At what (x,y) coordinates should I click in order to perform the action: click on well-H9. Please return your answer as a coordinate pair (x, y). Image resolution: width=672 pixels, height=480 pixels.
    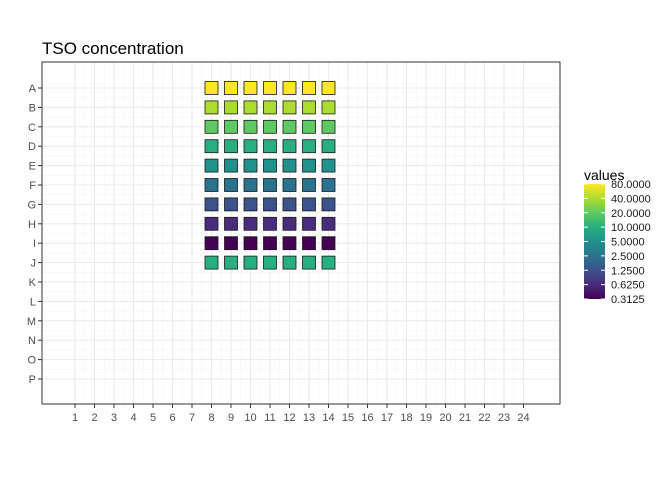
    Looking at the image, I should click on (231, 223).